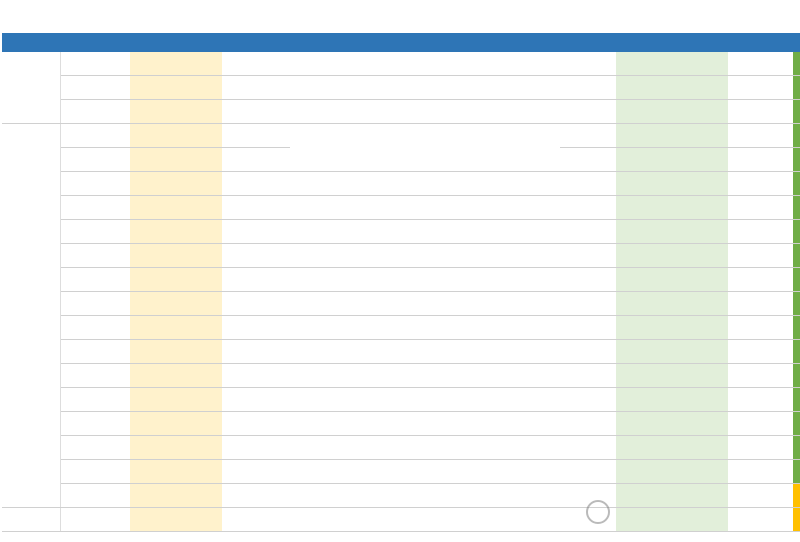 This screenshot has height=542, width=800. What do you see at coordinates (176, 42) in the screenshot?
I see `col-header-name` at bounding box center [176, 42].